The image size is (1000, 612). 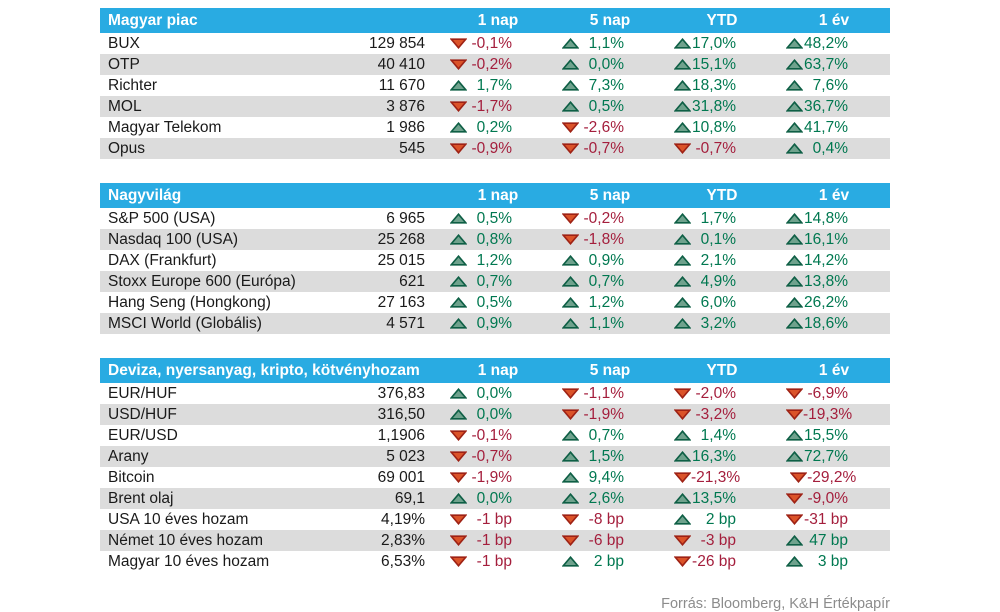 I want to click on instrument-value: 25 015, so click(x=401, y=260).